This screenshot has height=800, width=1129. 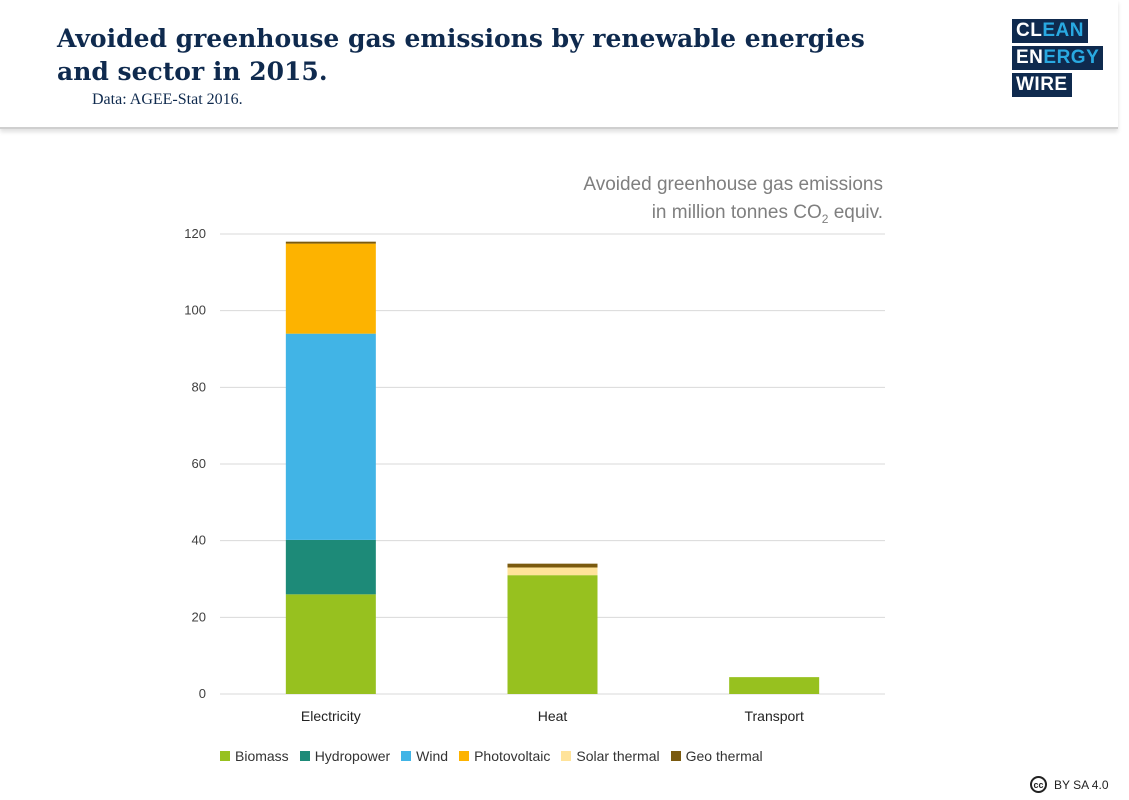 I want to click on legend-label: Hydropower, so click(x=352, y=756).